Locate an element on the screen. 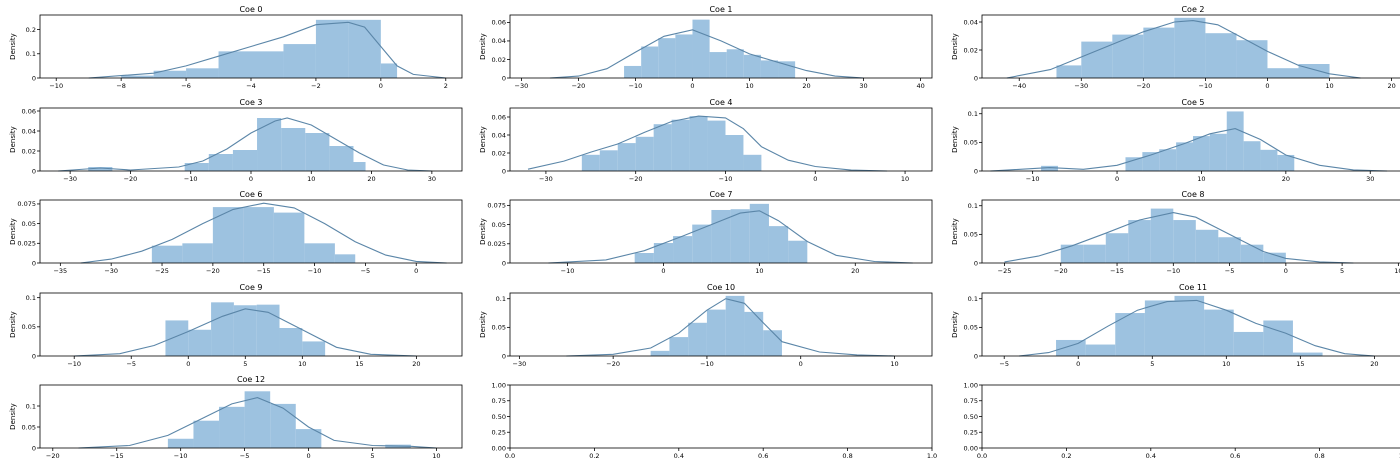 This screenshot has height=463, width=1400. subplot-4: −30 −20 −10 0 10 0 0.02 0.04 0.06 Coe 4 Density is located at coordinates (706, 140).